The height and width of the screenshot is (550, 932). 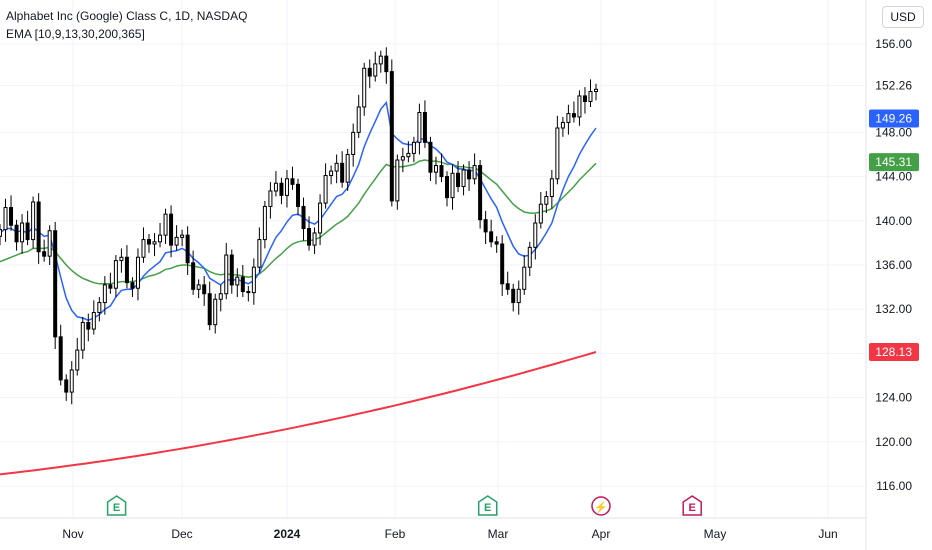 What do you see at coordinates (298, 413) in the screenshot?
I see `ema-365-line` at bounding box center [298, 413].